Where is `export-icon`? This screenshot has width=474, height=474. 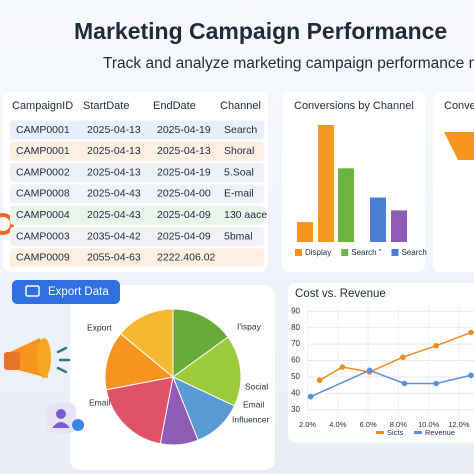 export-icon is located at coordinates (32, 291).